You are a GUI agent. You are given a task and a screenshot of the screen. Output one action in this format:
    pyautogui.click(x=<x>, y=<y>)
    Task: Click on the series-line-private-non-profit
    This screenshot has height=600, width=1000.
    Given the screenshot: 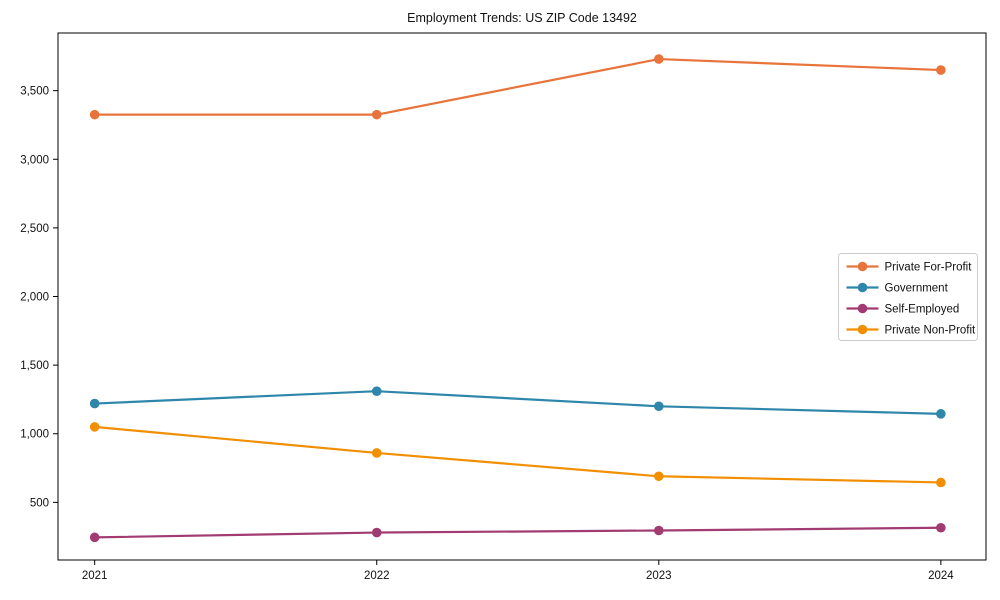 What is the action you would take?
    pyautogui.click(x=517, y=454)
    